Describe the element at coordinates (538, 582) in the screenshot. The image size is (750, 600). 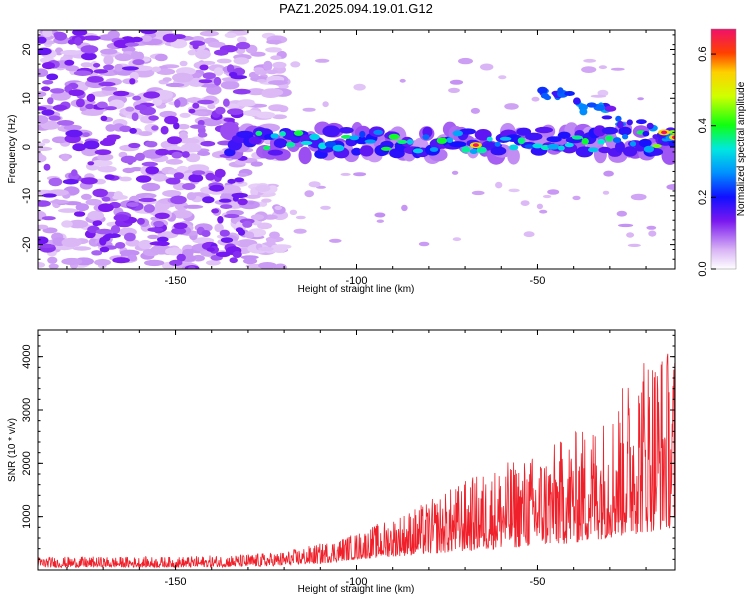
I see `snr-x-tick-label: -50` at that location.